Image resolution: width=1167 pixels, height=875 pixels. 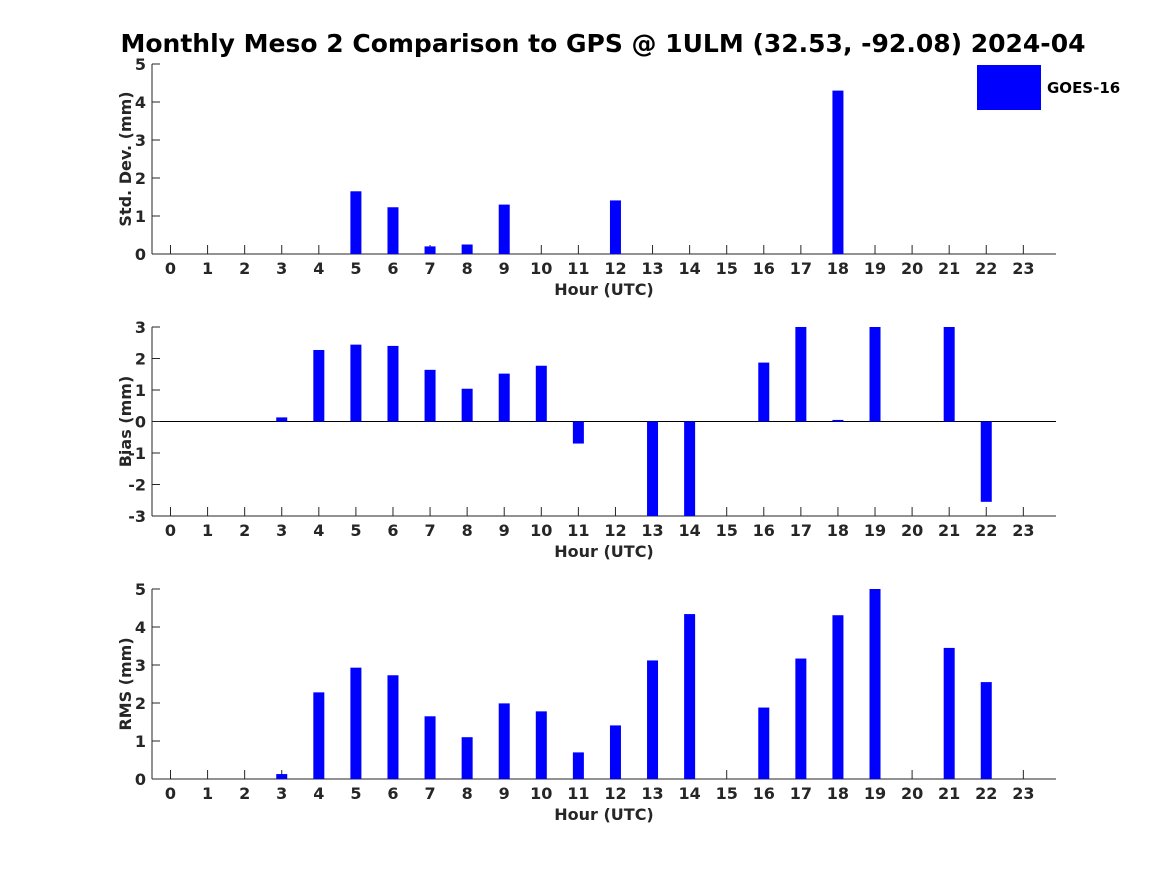 I want to click on x-tick-label: 6, so click(x=392, y=793).